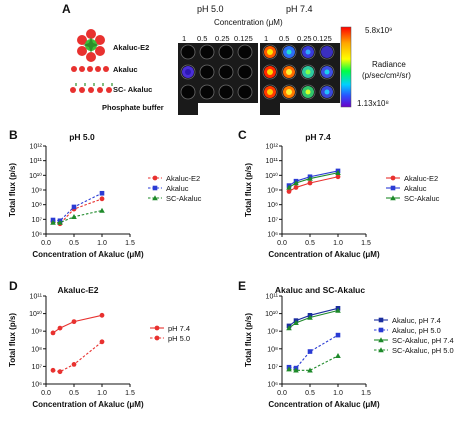 This screenshot has width=474, height=427. What do you see at coordinates (373, 103) in the screenshot?
I see `colorbar-min-label: 1.13x10⁸` at bounding box center [373, 103].